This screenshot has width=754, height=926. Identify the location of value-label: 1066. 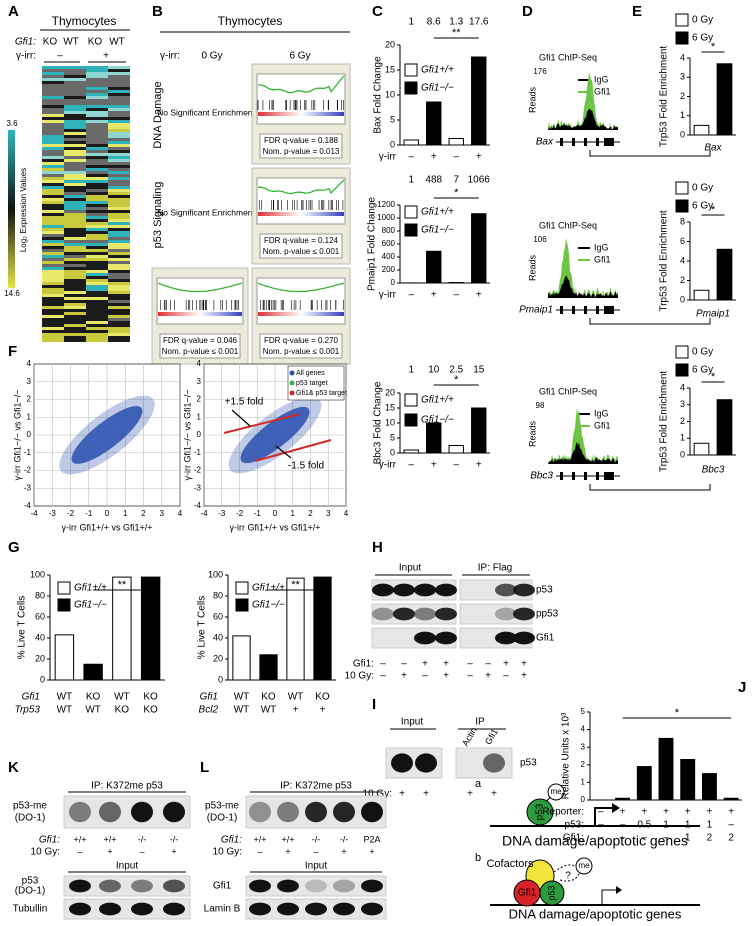
(479, 180).